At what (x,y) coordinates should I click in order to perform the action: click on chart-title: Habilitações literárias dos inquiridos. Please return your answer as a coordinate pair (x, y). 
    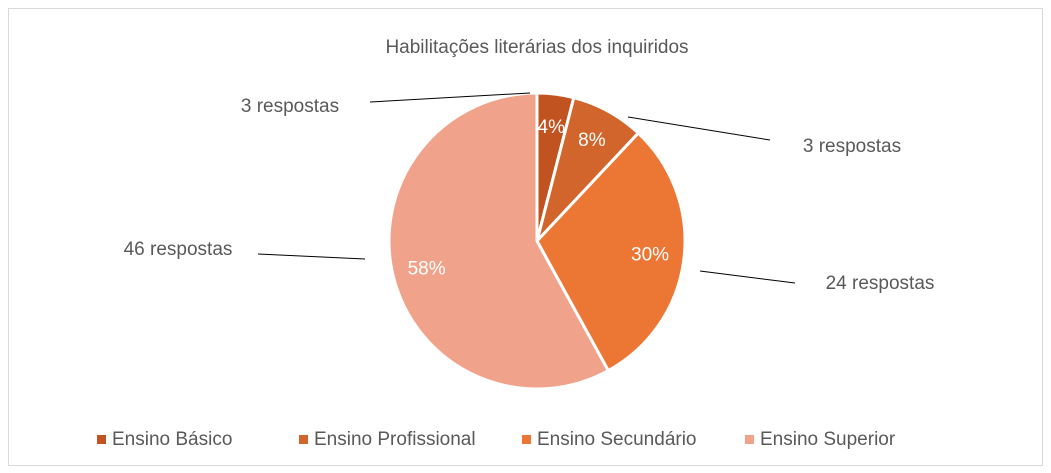
    Looking at the image, I should click on (536, 47).